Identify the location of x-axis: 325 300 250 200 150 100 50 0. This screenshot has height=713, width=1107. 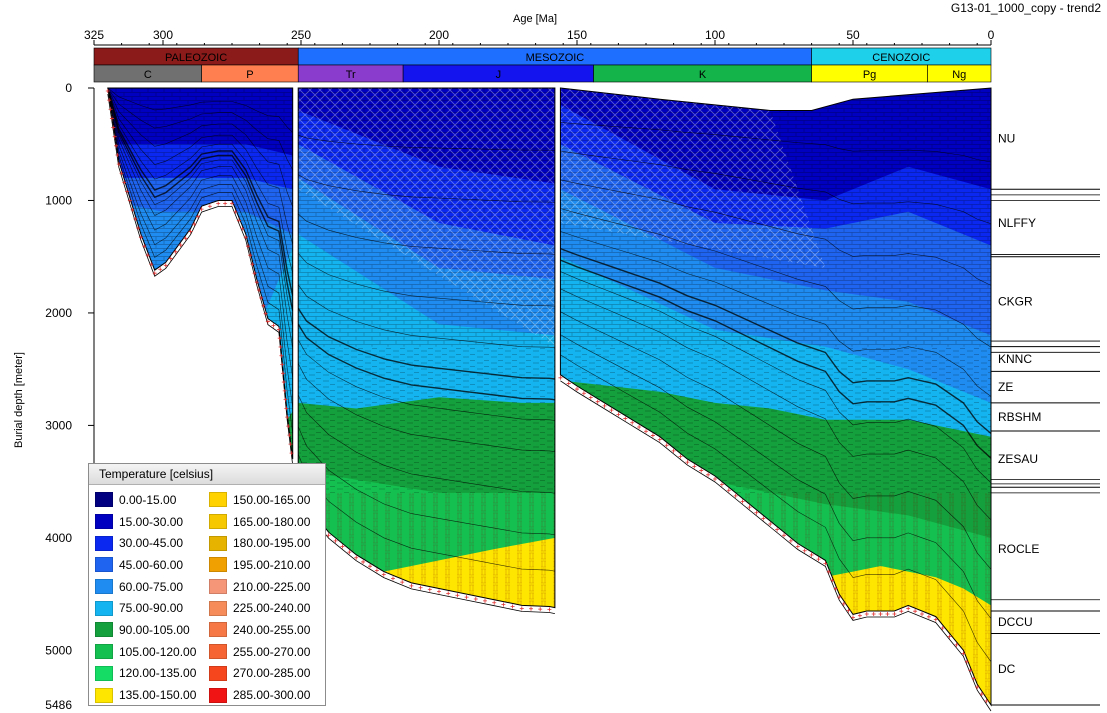
(539, 37).